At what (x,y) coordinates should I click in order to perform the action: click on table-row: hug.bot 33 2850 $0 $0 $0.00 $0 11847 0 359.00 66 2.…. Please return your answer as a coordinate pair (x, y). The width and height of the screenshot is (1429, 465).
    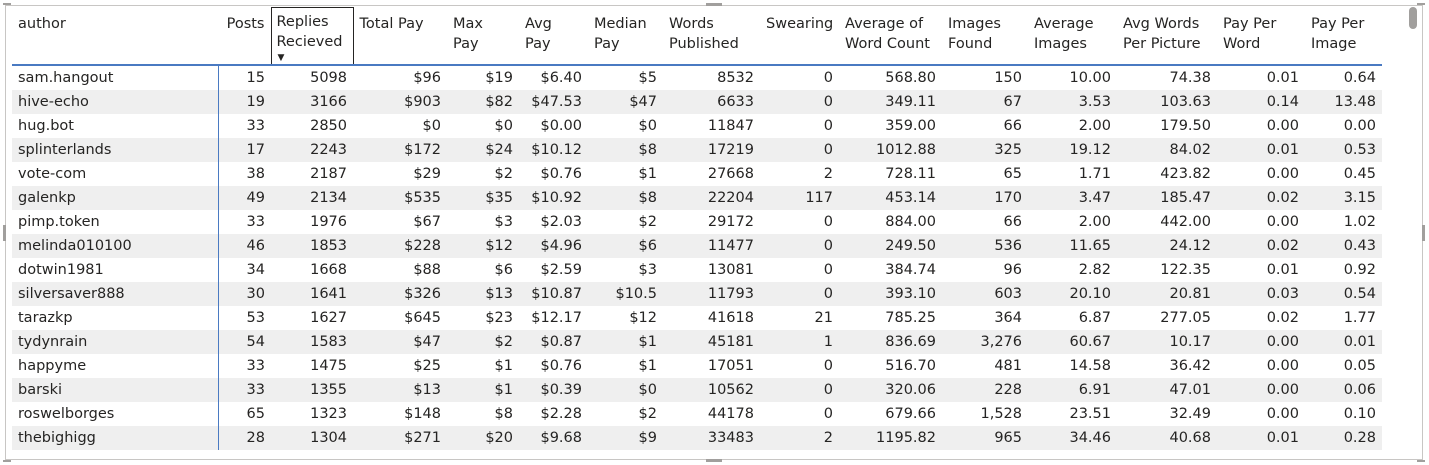
    Looking at the image, I should click on (697, 125).